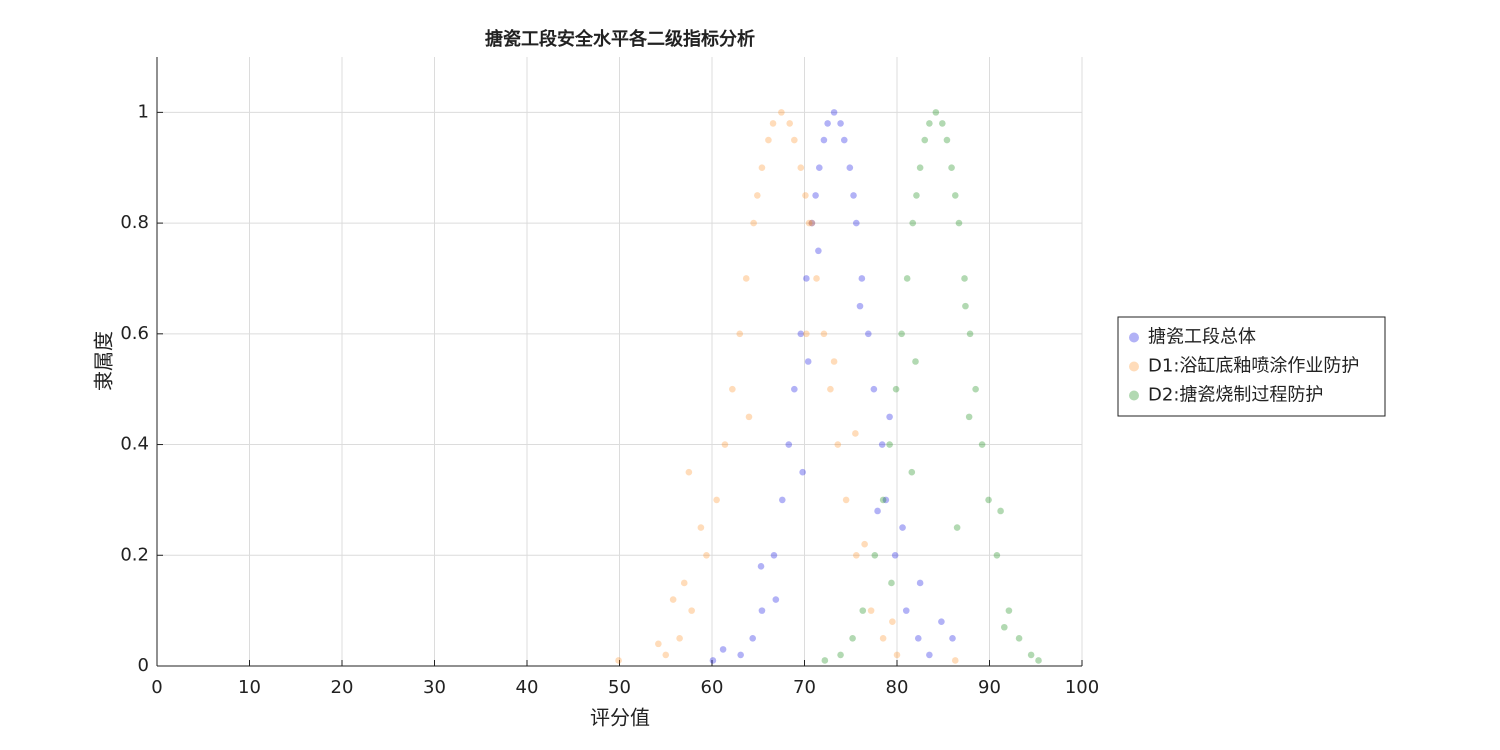 This screenshot has width=1500, height=750. I want to click on x-tick-label: 50, so click(619, 687).